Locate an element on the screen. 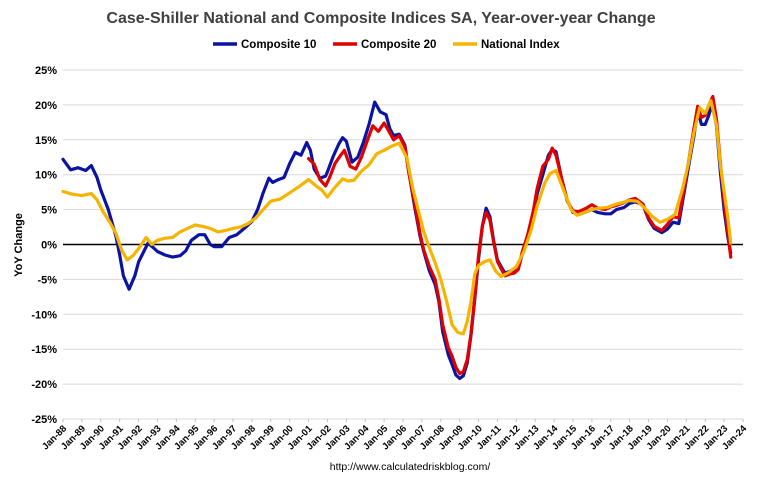 Image resolution: width=763 pixels, height=480 pixels. y-tick-label: 10% is located at coordinates (46, 176).